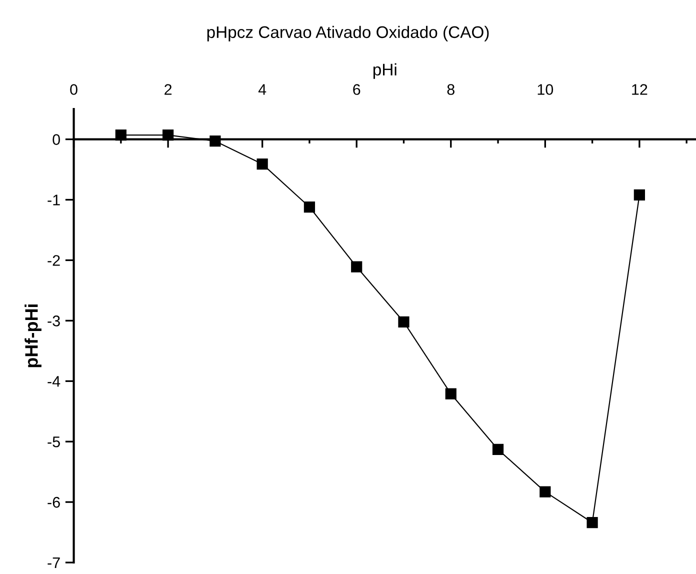 Image resolution: width=696 pixels, height=574 pixels. Describe the element at coordinates (54, 381) in the screenshot. I see `y-tick-label: -4` at that location.